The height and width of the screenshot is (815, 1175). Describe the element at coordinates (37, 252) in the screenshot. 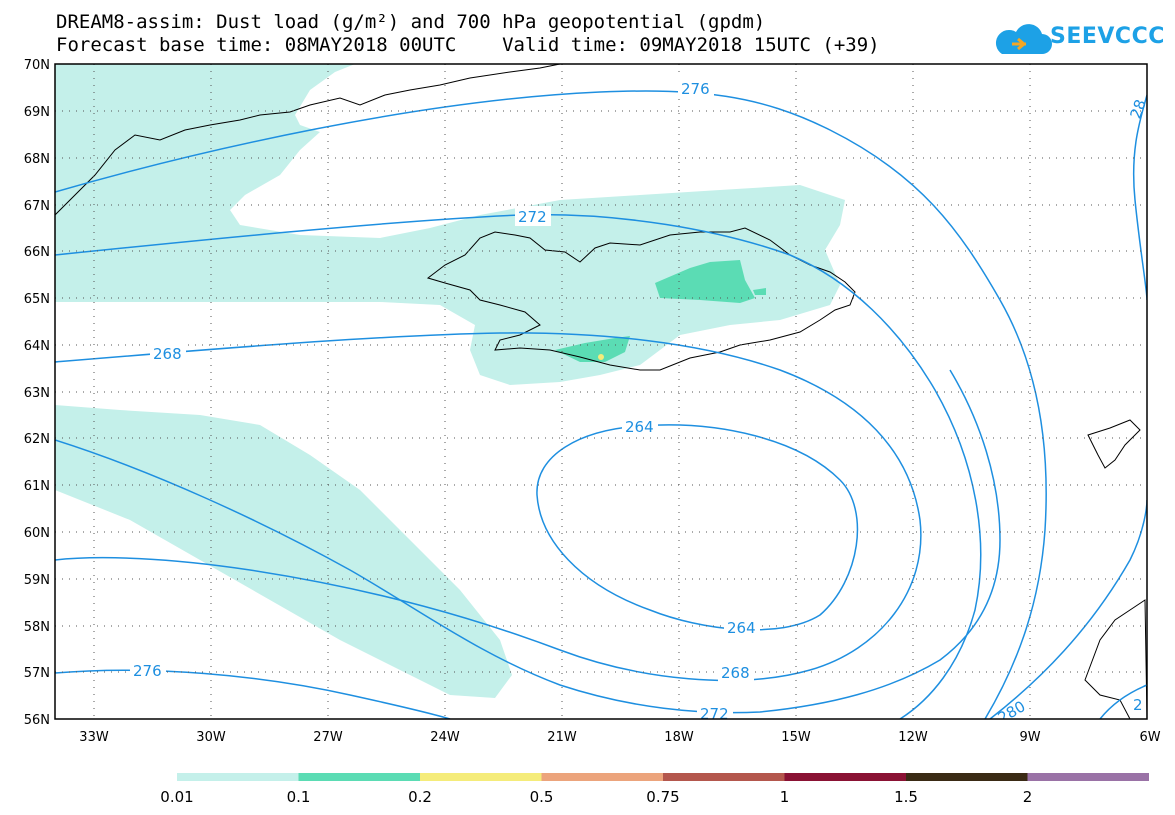

I see `lat-label: 66N` at that location.